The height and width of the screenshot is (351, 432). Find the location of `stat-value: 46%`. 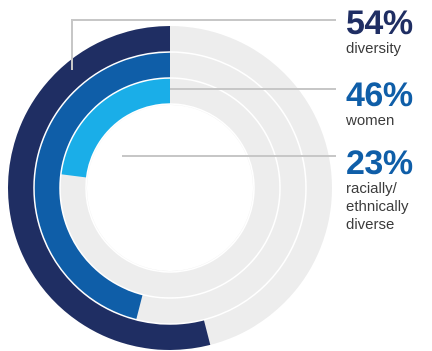

stat-value: 46% is located at coordinates (379, 95).